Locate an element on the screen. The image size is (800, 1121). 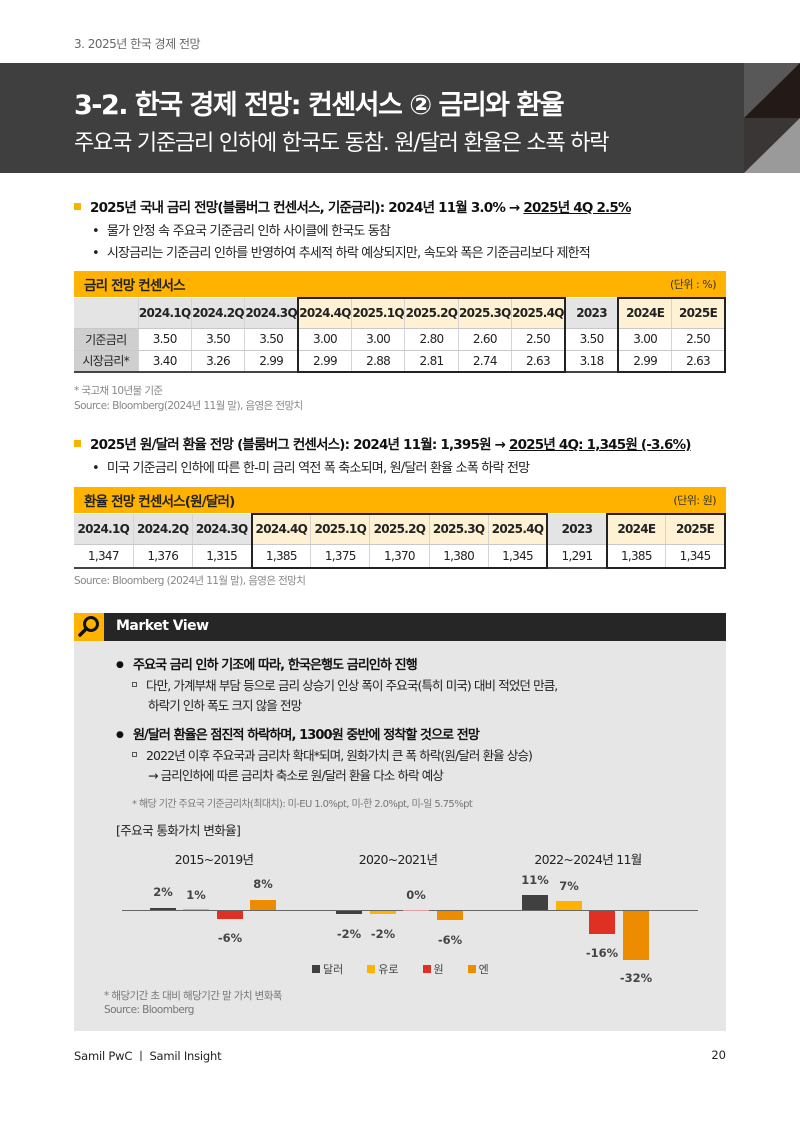
legend-item-dollar: 달러 is located at coordinates (327, 969).